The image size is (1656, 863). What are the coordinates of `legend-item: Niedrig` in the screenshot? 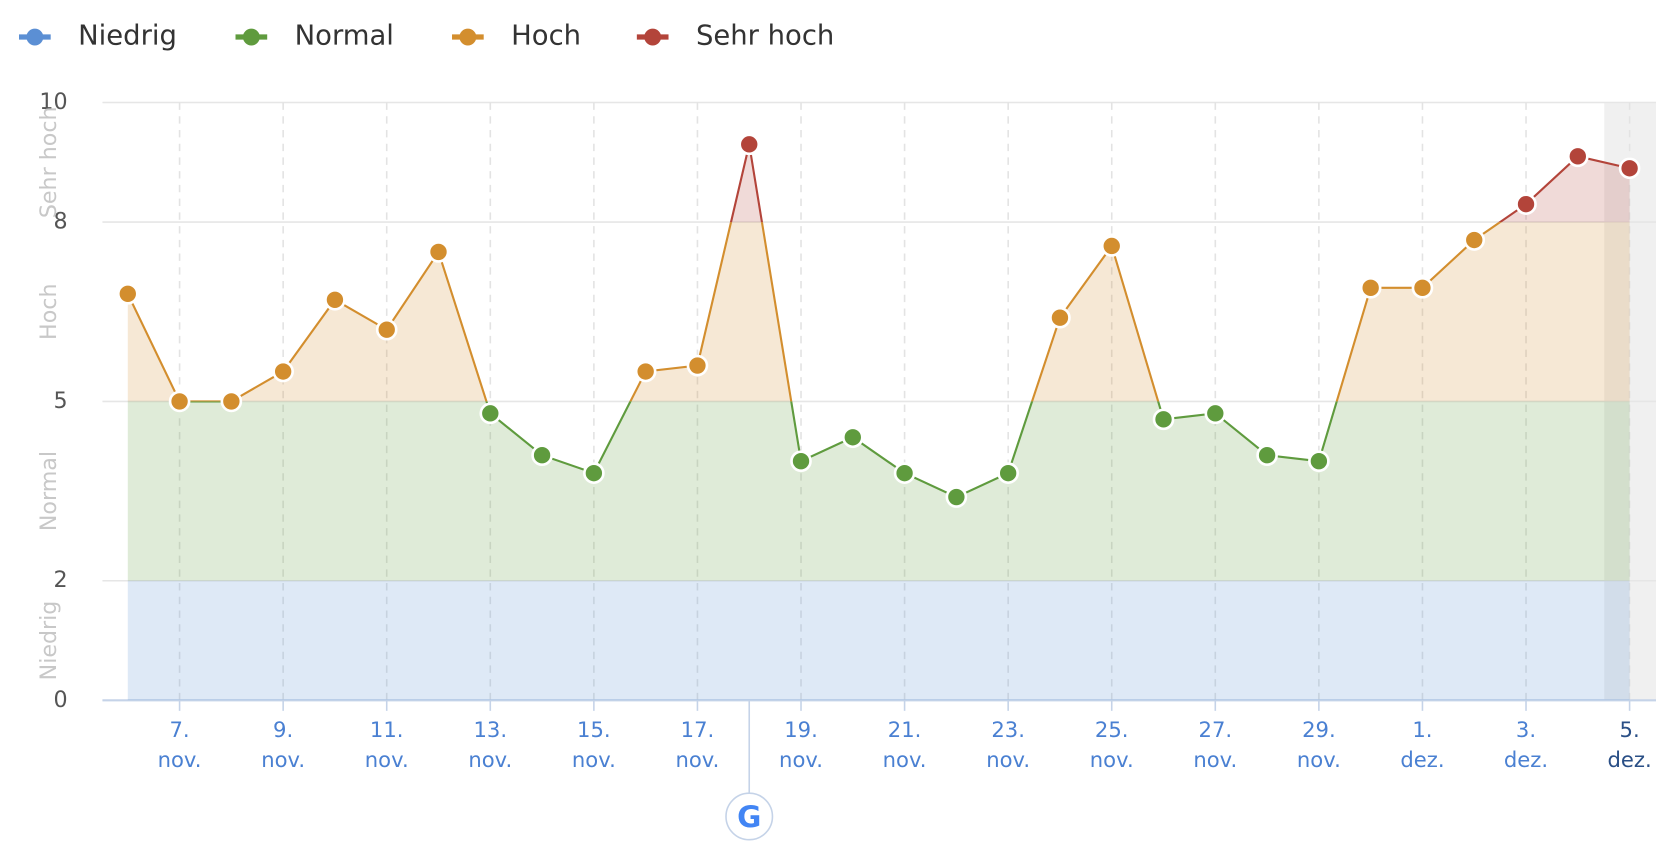 It's located at (98, 36).